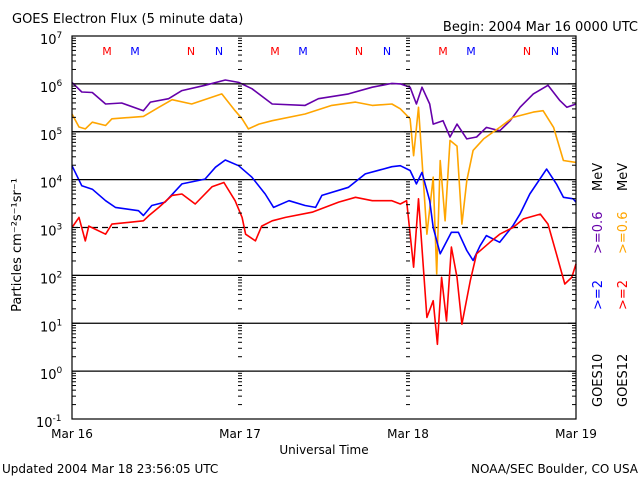 The width and height of the screenshot is (640, 480). I want to click on y-tick-label: 10⁵, so click(51, 135).